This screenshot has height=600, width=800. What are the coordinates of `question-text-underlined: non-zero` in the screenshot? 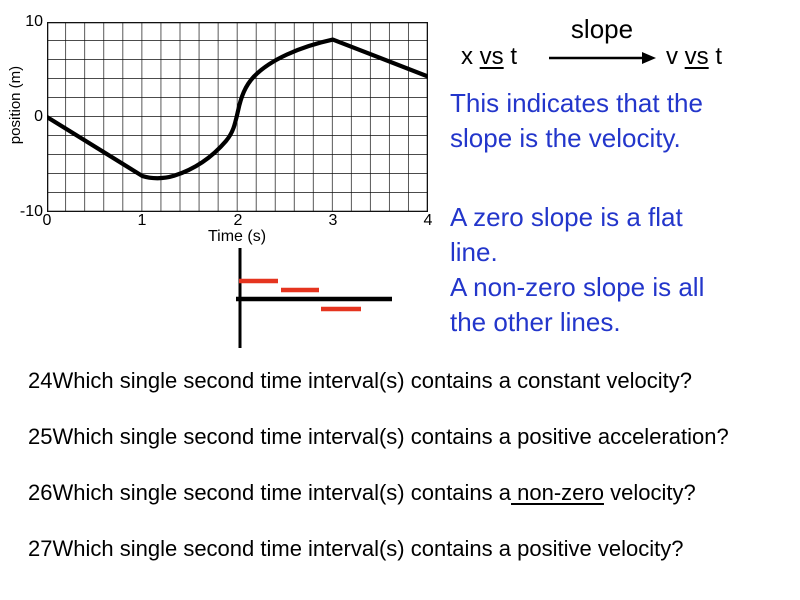 It's located at (557, 492).